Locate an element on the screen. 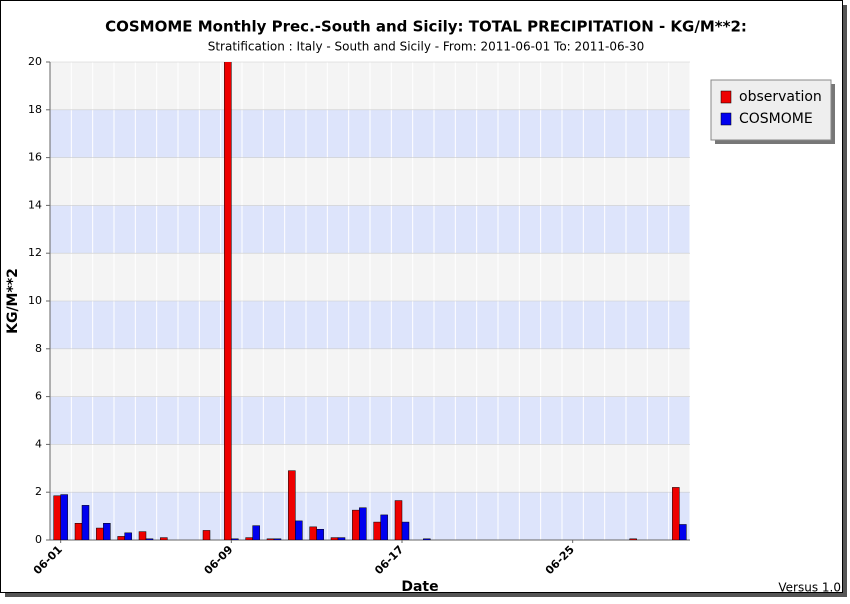 The width and height of the screenshot is (850, 604). y-tick-label: 8 is located at coordinates (38, 348).